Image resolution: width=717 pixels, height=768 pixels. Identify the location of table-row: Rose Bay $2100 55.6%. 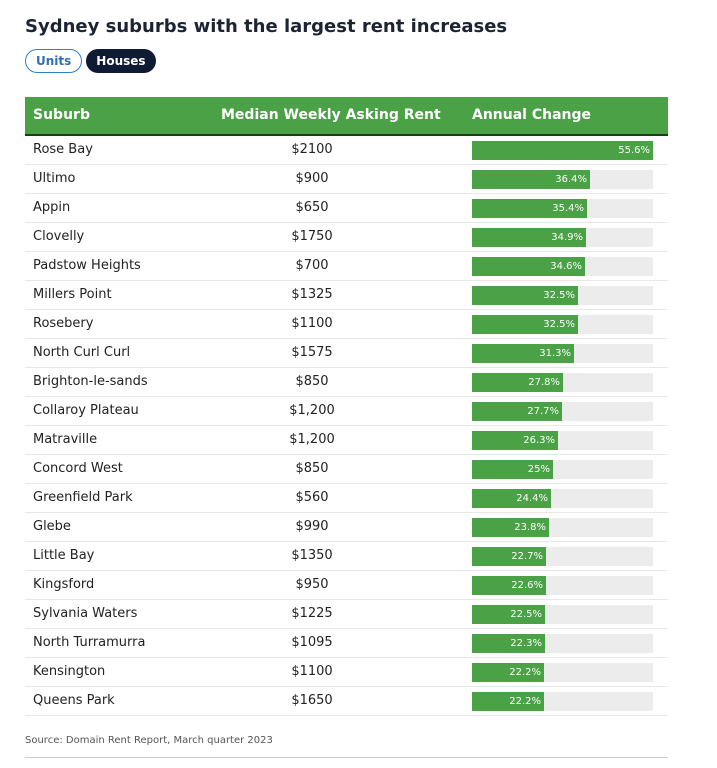
(346, 150).